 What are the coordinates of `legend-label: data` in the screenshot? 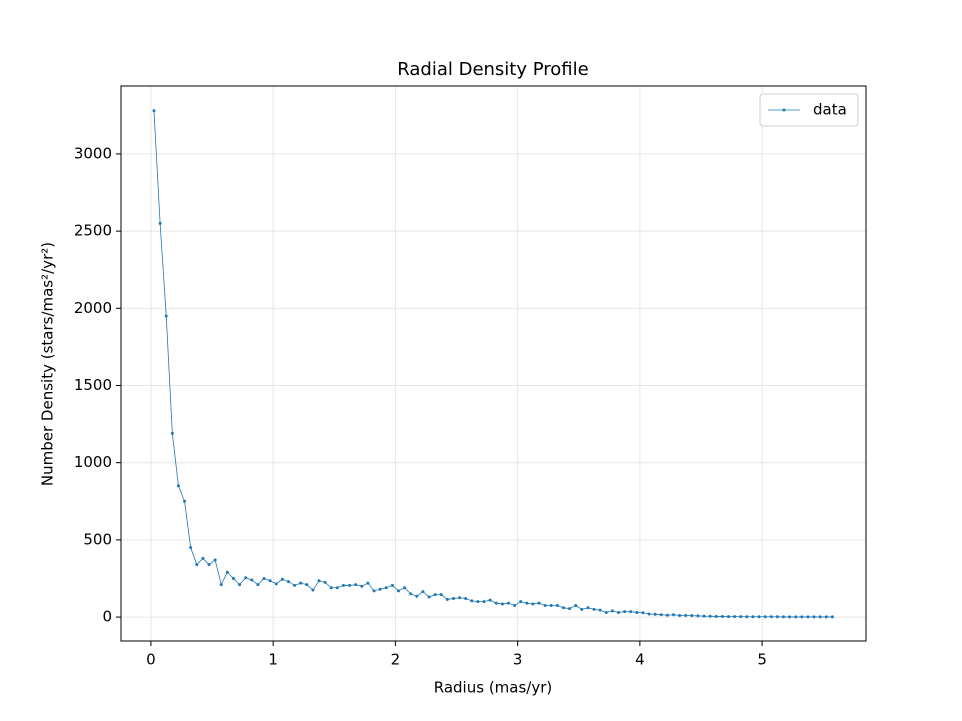 It's located at (830, 110).